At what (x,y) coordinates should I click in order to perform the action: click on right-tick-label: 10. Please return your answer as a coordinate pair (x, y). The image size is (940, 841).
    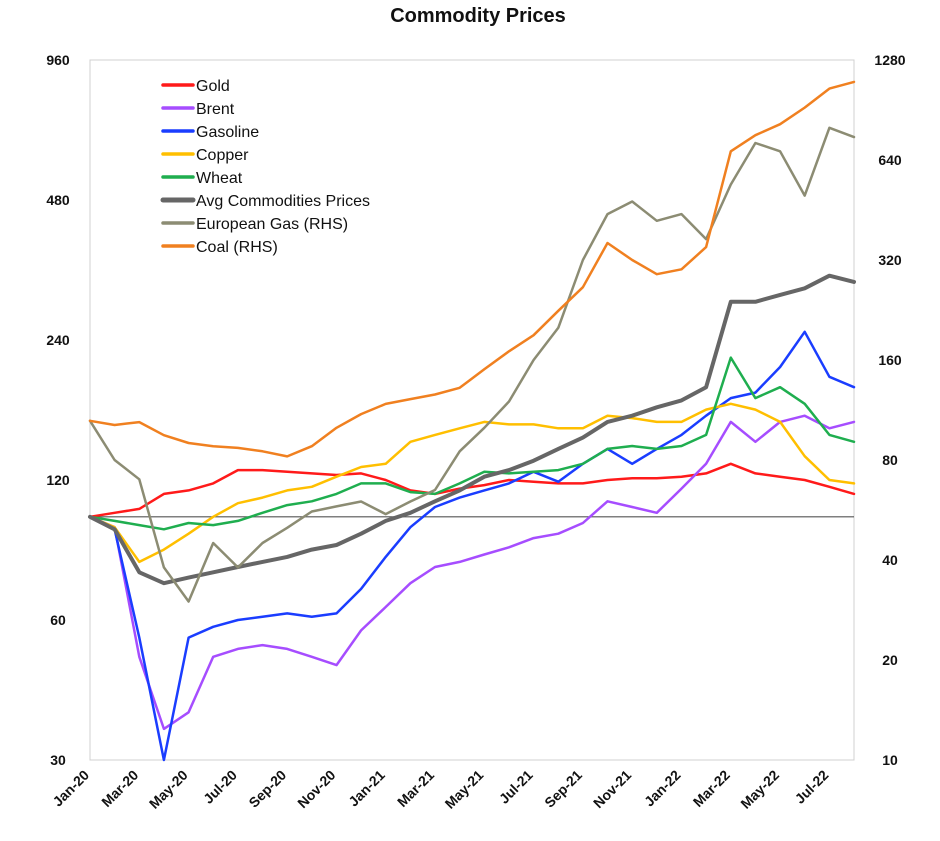
    Looking at the image, I should click on (890, 760).